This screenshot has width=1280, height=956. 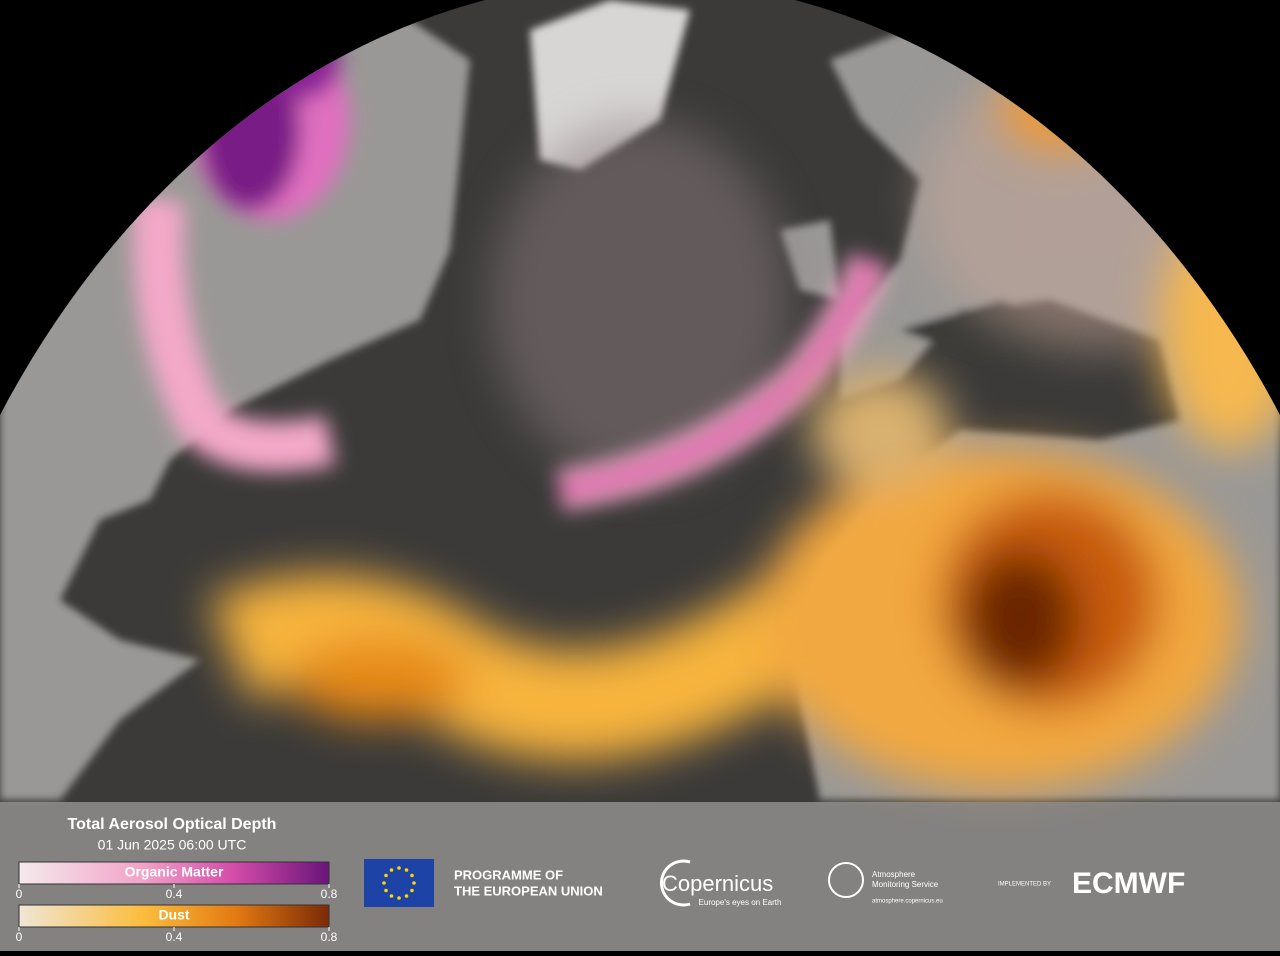 I want to click on ecmwf-prefix: IMPLEMENTED BY, so click(x=1024, y=885).